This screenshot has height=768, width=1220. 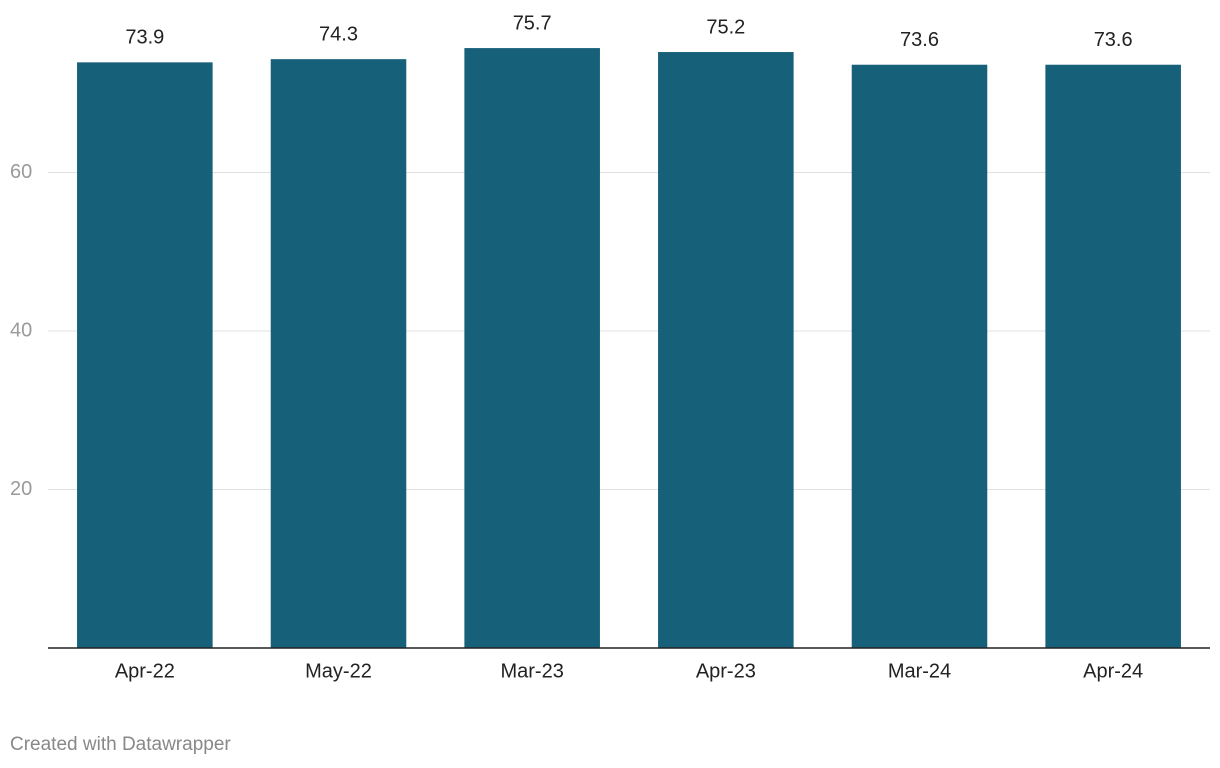 What do you see at coordinates (21, 330) in the screenshot?
I see `y-tick-label: 40` at bounding box center [21, 330].